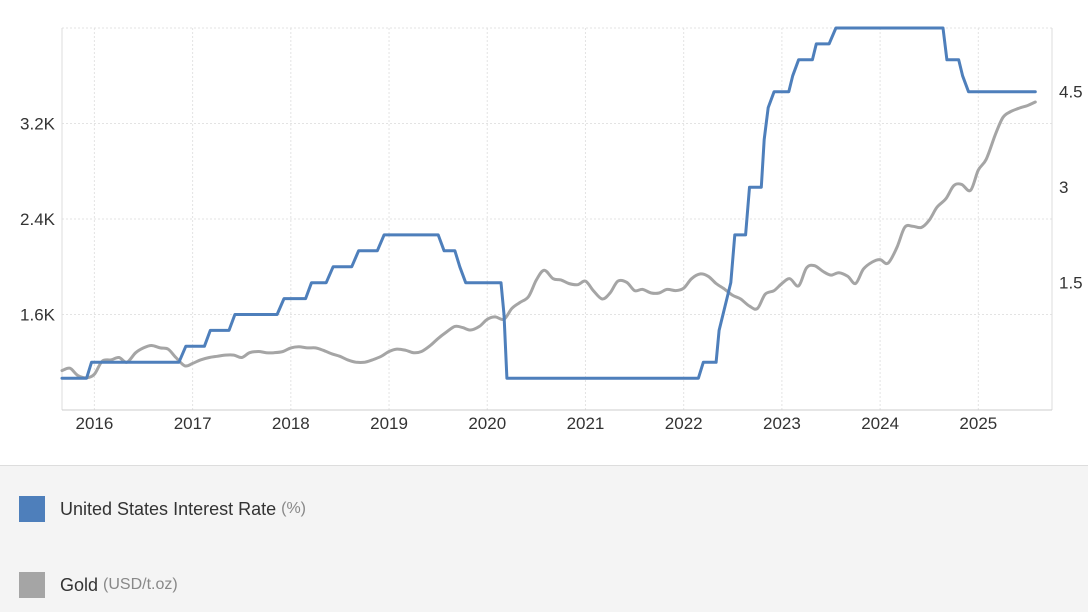 This screenshot has height=612, width=1088. What do you see at coordinates (32, 585) in the screenshot?
I see `legend-swatch-gold` at bounding box center [32, 585].